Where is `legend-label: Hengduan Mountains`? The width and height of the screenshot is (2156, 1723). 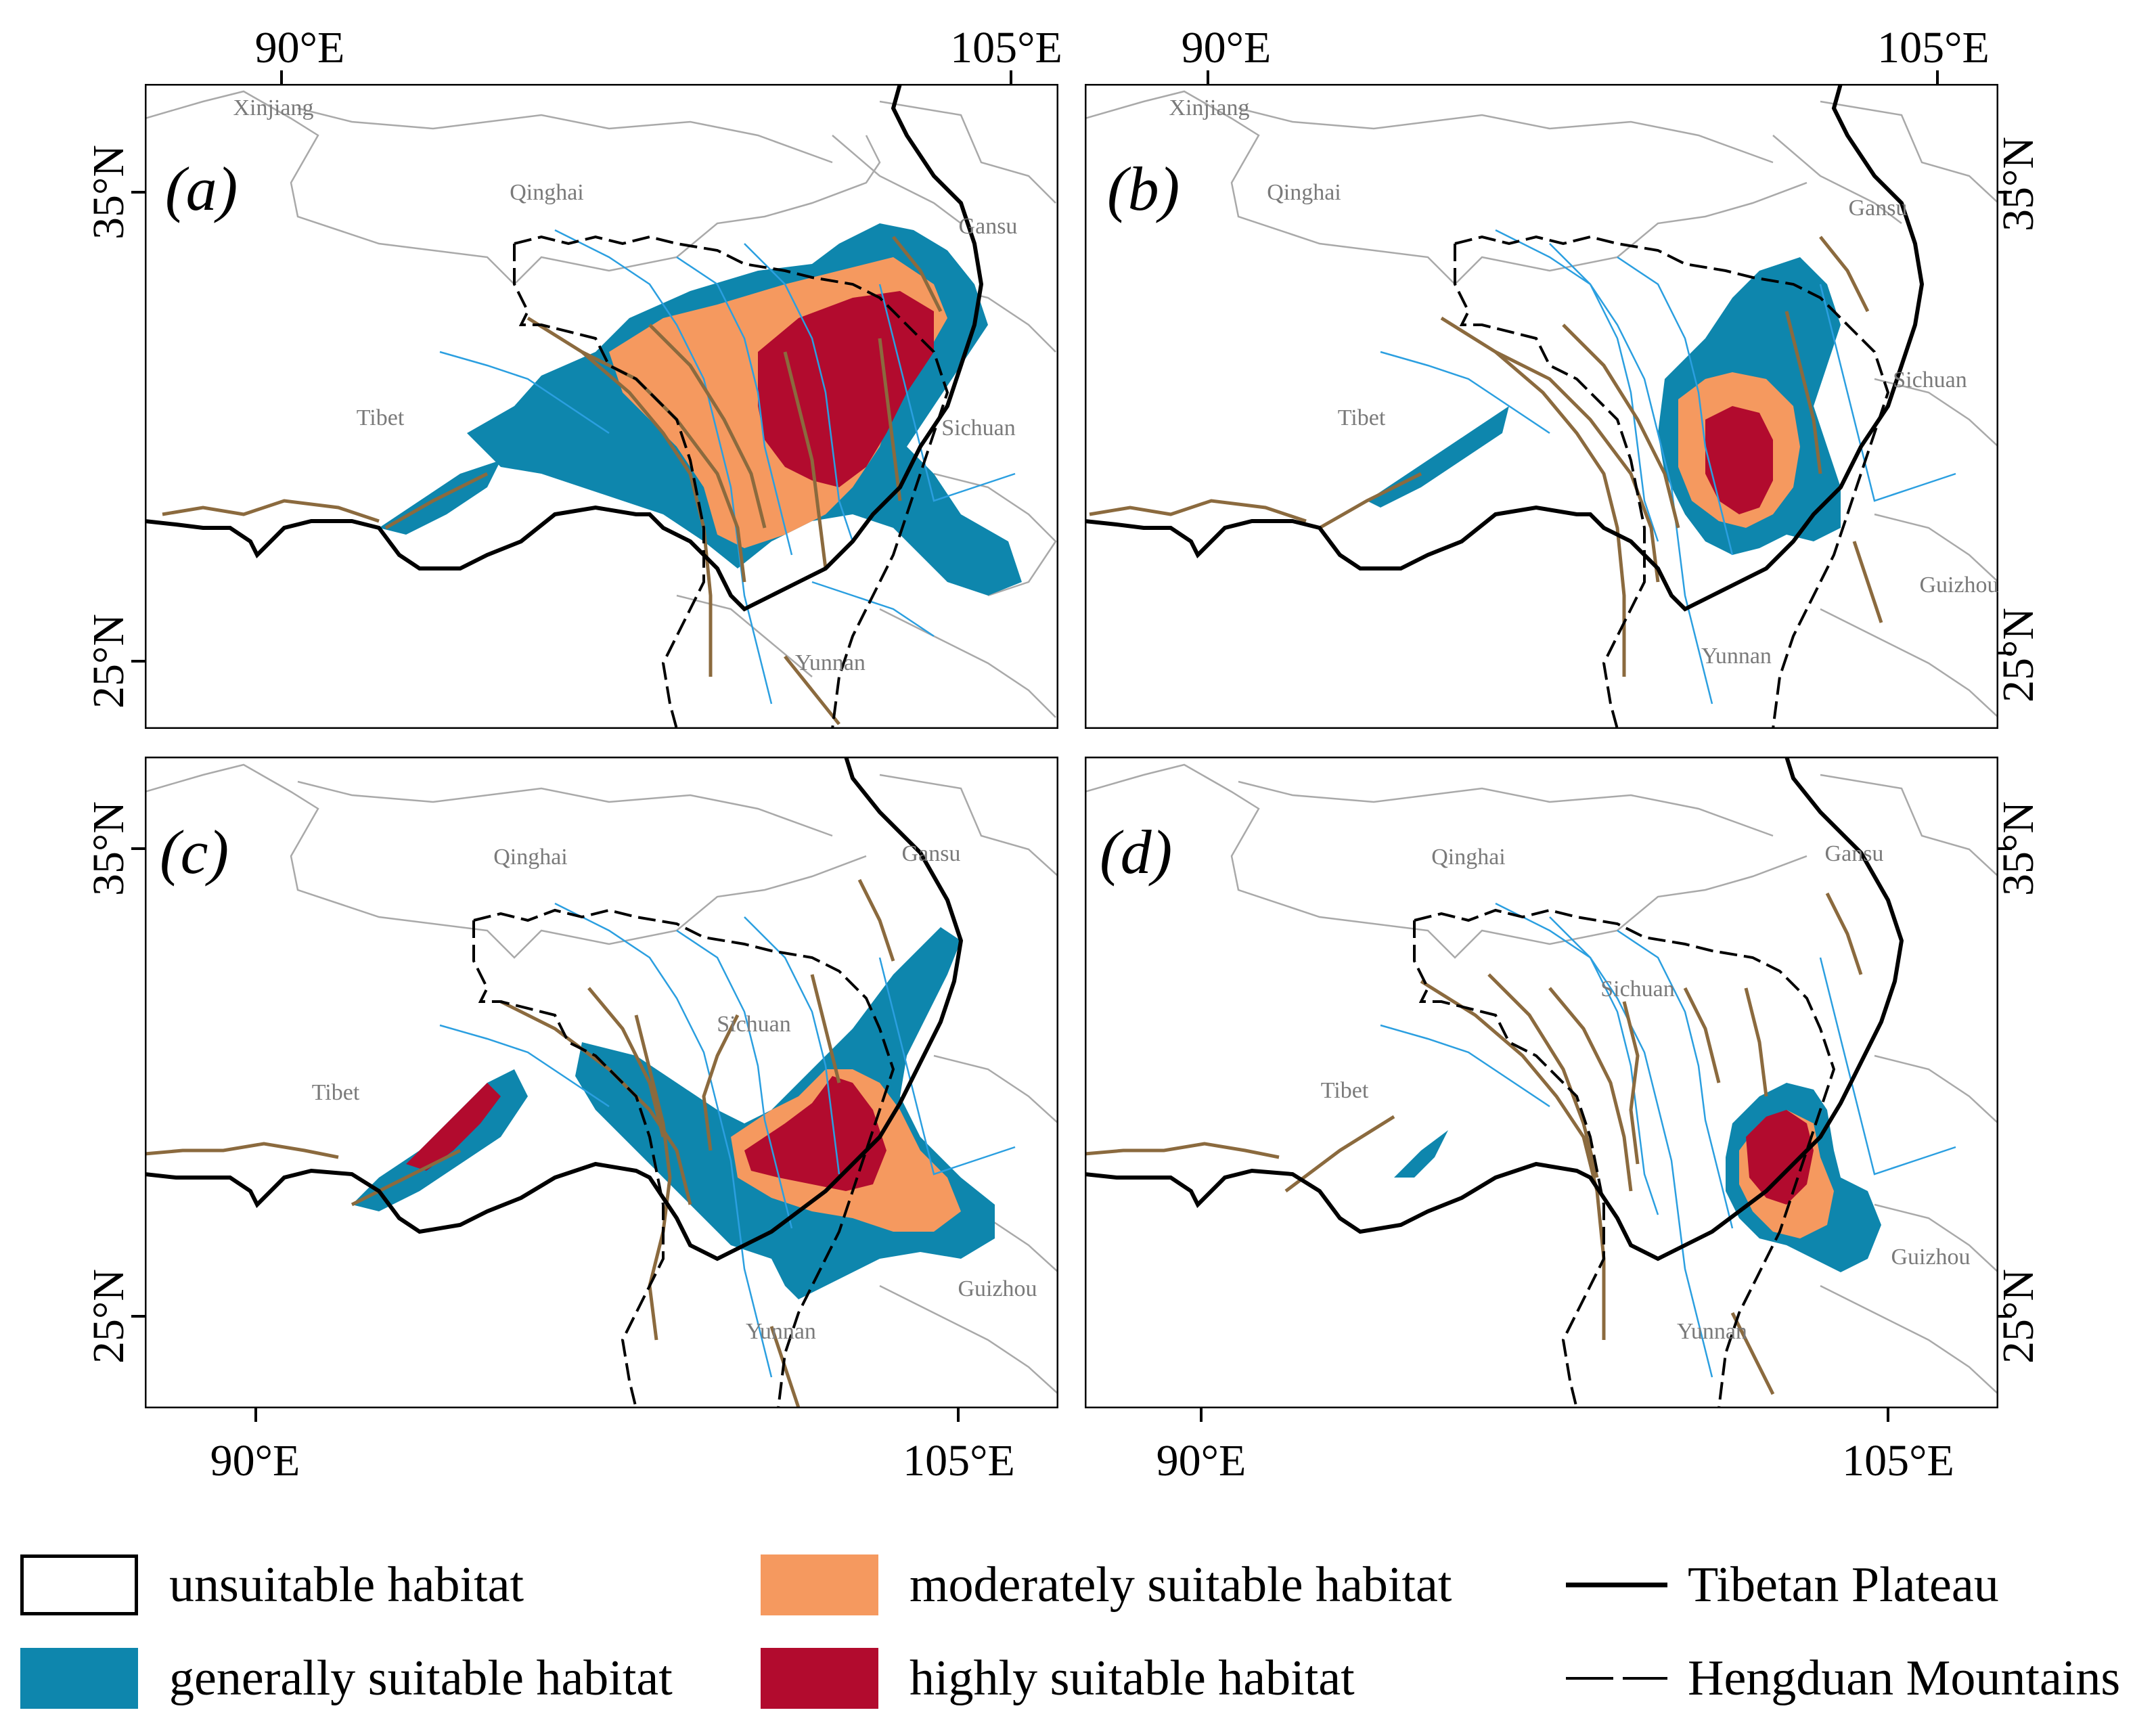
legend-label: Hengduan Mountains is located at coordinates (1904, 1678).